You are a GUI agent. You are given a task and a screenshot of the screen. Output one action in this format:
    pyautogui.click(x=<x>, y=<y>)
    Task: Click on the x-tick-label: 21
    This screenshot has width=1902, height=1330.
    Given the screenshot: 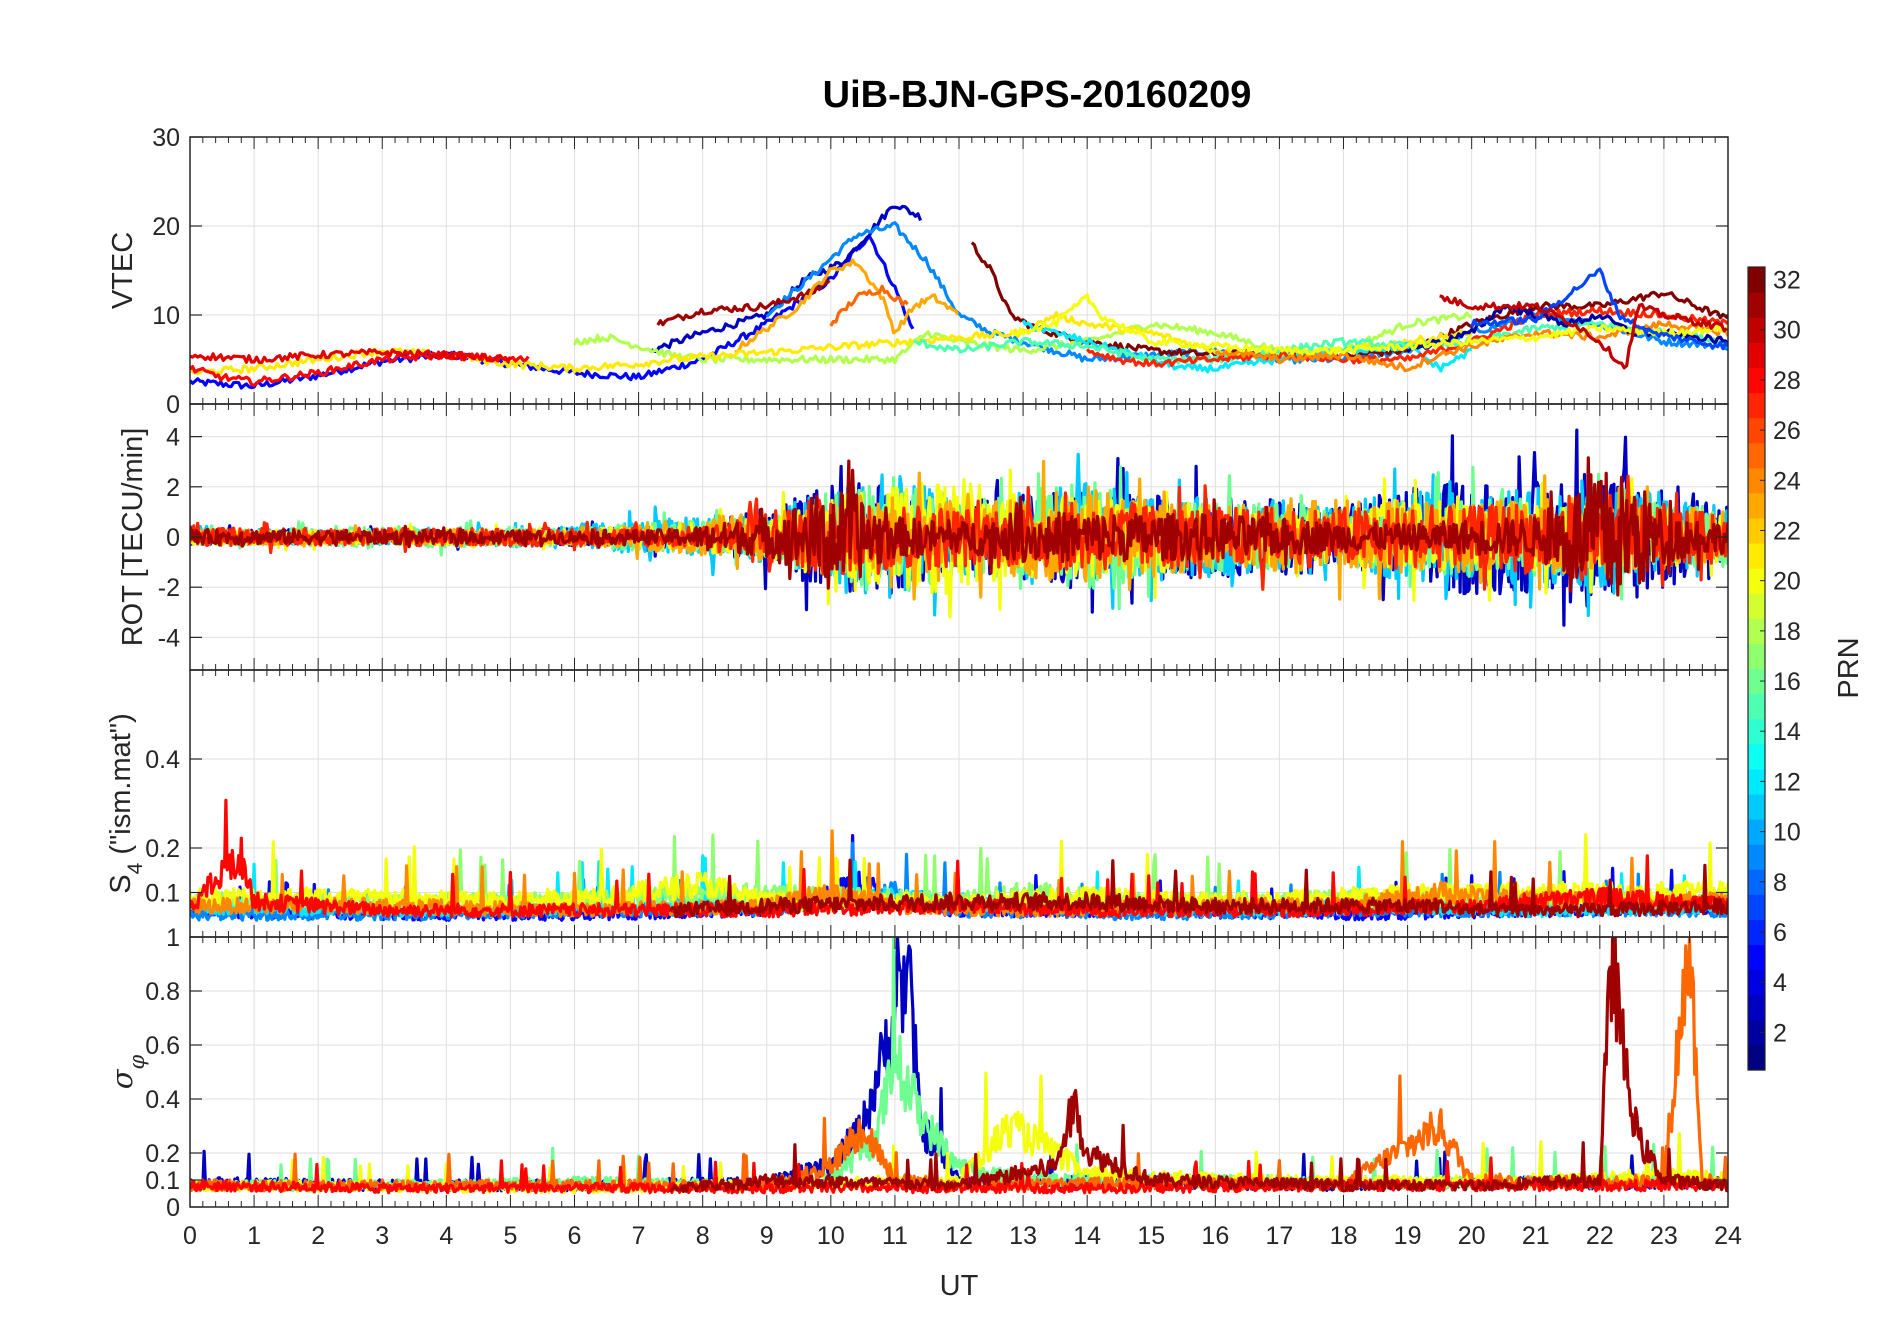 What is the action you would take?
    pyautogui.click(x=1536, y=1236)
    